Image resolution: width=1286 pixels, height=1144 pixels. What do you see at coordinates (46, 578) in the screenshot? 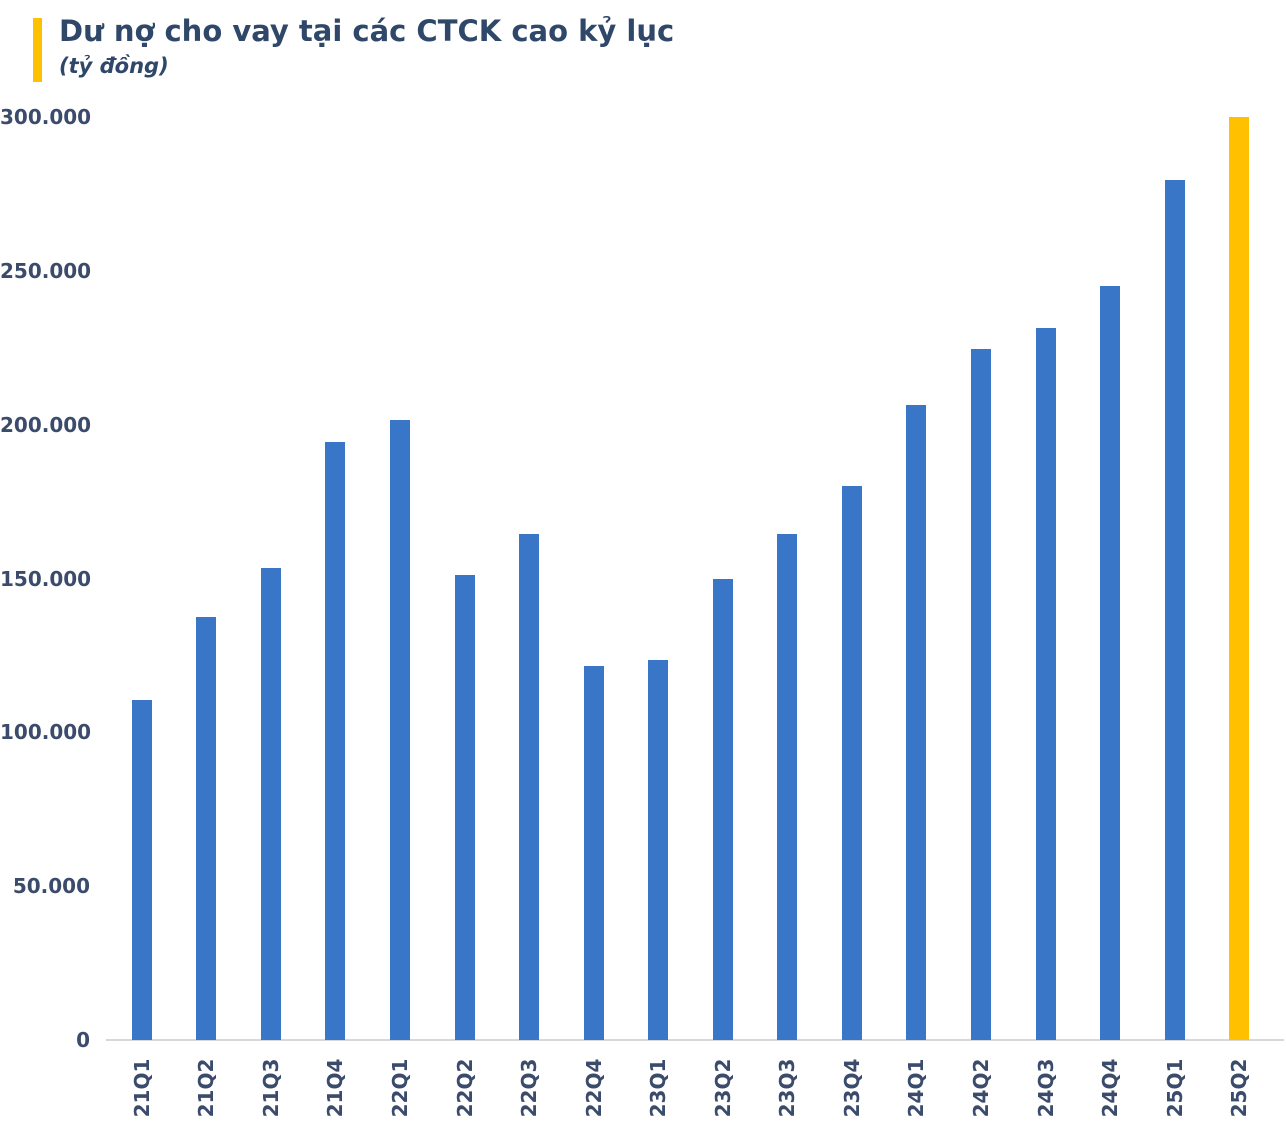
I see `y-axis-tick-label: 150.000` at bounding box center [46, 578].